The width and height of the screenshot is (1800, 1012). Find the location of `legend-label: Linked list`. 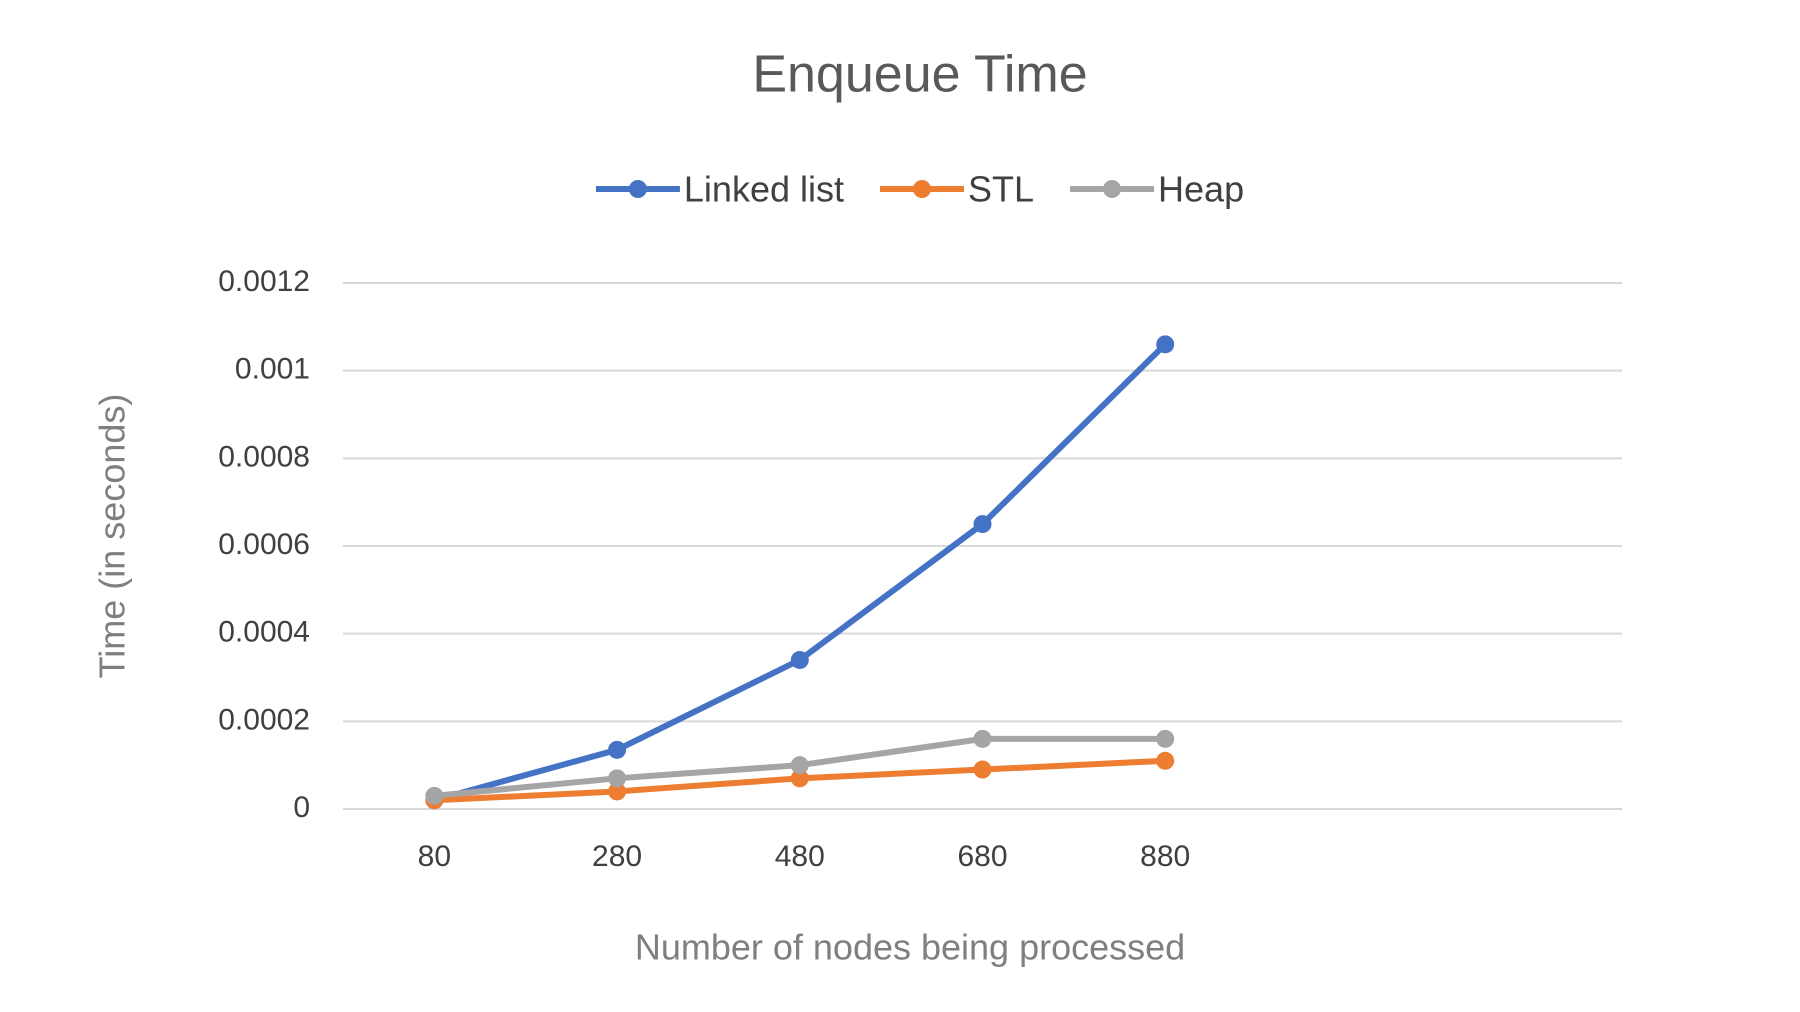

legend-label: Linked list is located at coordinates (764, 189).